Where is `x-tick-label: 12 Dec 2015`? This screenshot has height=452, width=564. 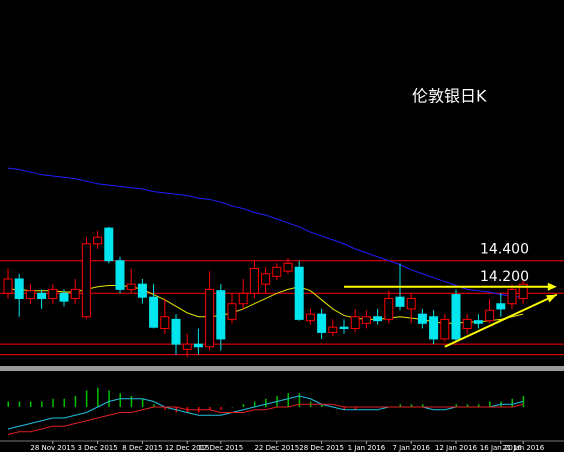 x-tick-label: 12 Dec 2015 is located at coordinates (187, 448).